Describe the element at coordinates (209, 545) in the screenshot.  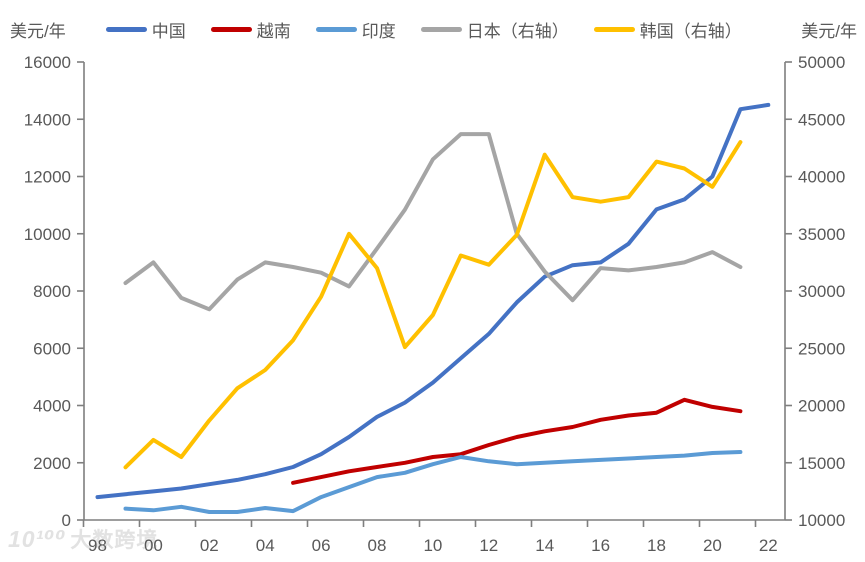
I see `x-axis-tick-label: 02` at that location.